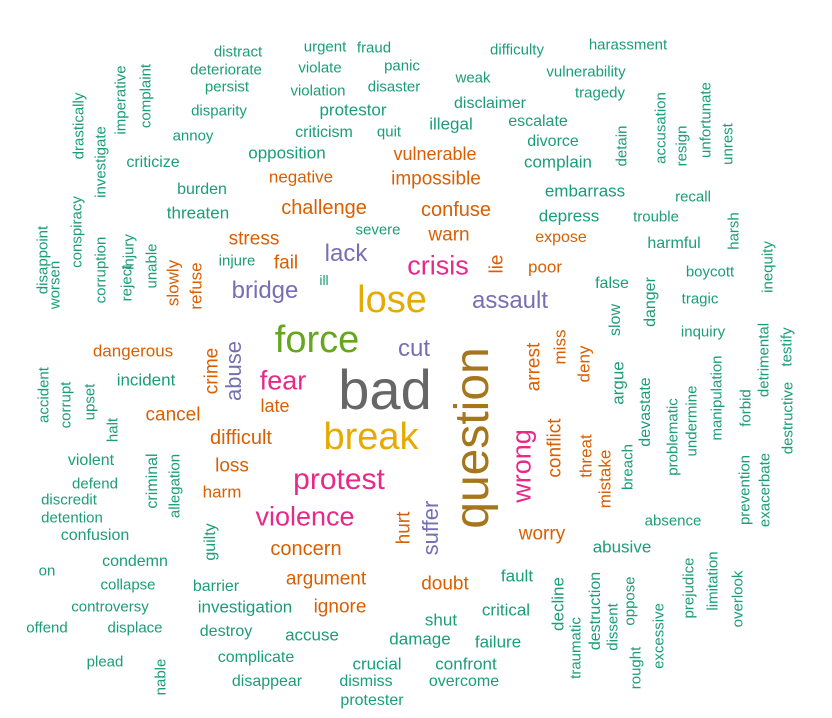 The width and height of the screenshot is (832, 718). Describe the element at coordinates (326, 579) in the screenshot. I see `word-argument: argument` at that location.